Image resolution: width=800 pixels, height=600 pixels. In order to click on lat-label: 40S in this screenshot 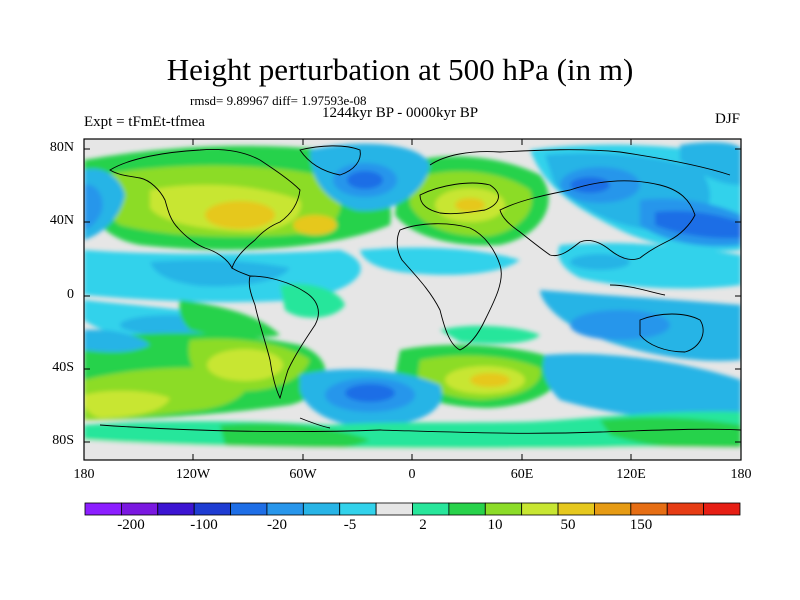, I will do `click(63, 367)`.